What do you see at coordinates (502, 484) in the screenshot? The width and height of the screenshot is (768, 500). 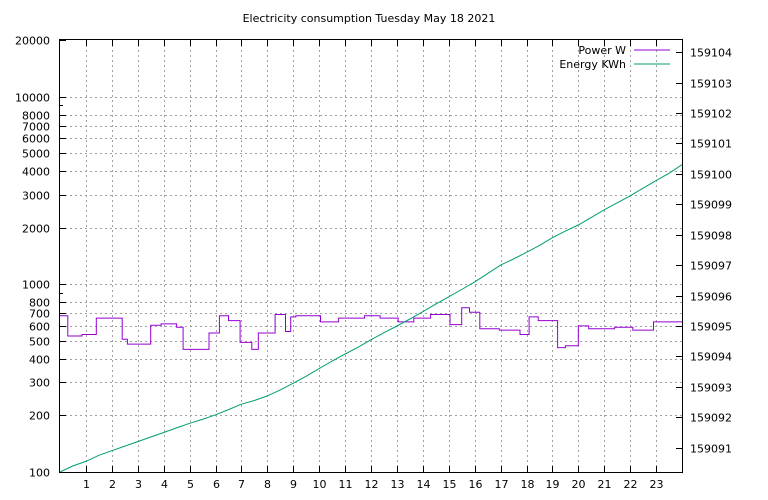 I see `x-tick-label: 17` at bounding box center [502, 484].